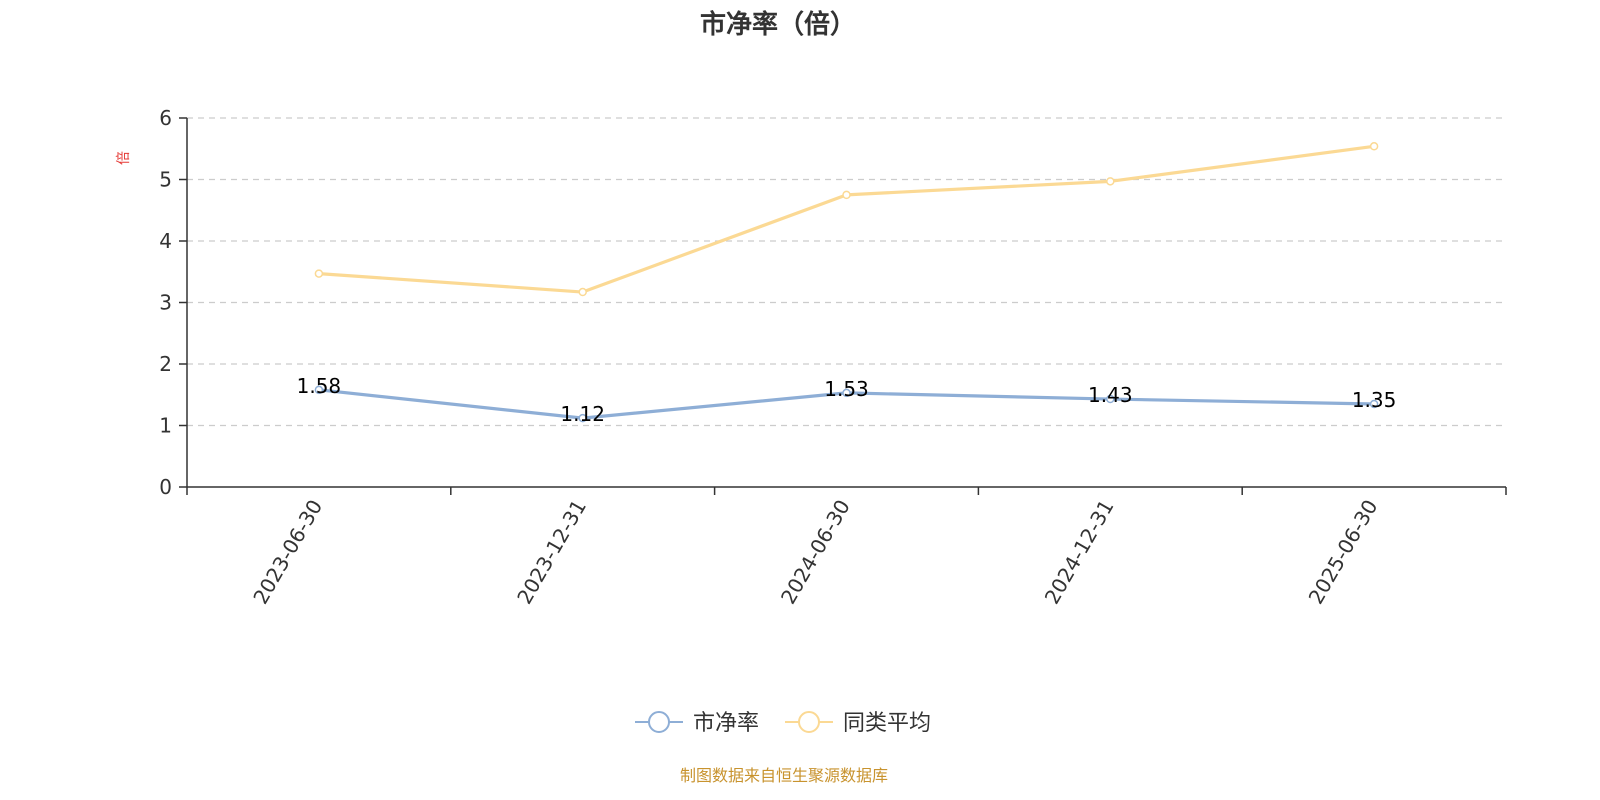 This screenshot has width=1600, height=800. What do you see at coordinates (815, 552) in the screenshot?
I see `x-tick-label: 2024-06-30` at bounding box center [815, 552].